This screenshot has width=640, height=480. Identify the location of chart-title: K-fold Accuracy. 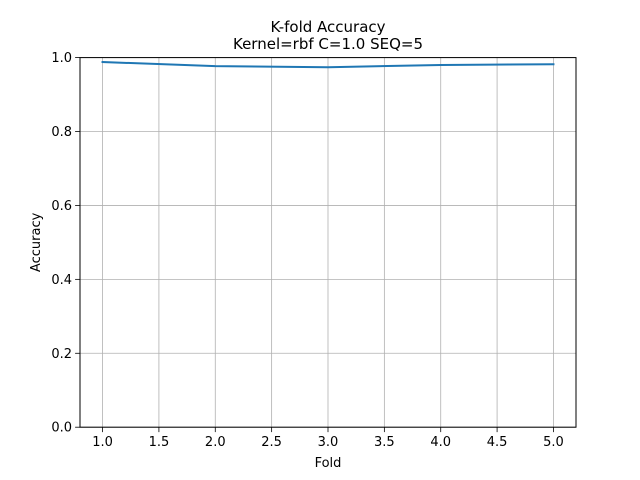
(327, 27).